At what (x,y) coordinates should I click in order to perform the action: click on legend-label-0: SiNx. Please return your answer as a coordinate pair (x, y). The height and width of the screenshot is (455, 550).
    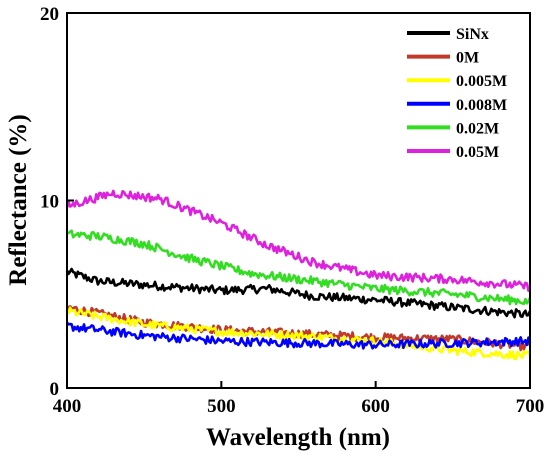
    Looking at the image, I should click on (472, 34).